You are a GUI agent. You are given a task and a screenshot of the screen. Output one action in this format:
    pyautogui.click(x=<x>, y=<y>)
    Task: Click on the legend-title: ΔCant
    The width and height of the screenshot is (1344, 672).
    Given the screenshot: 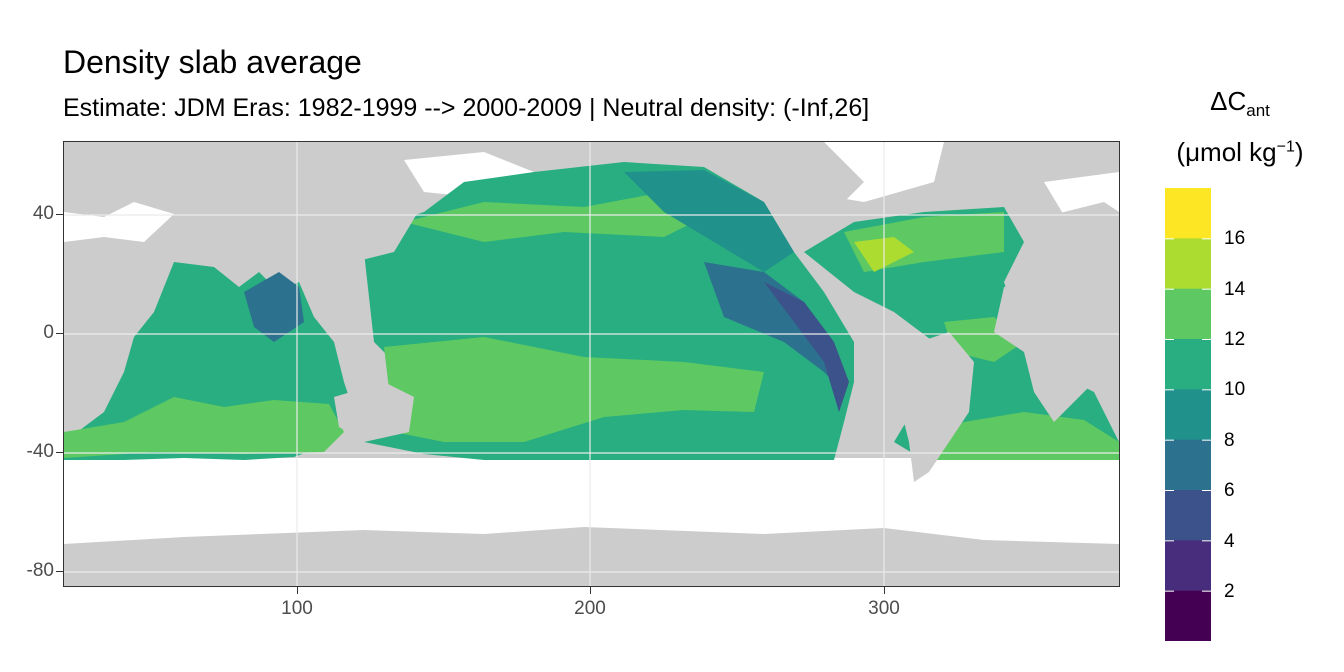 What is the action you would take?
    pyautogui.click(x=1240, y=103)
    